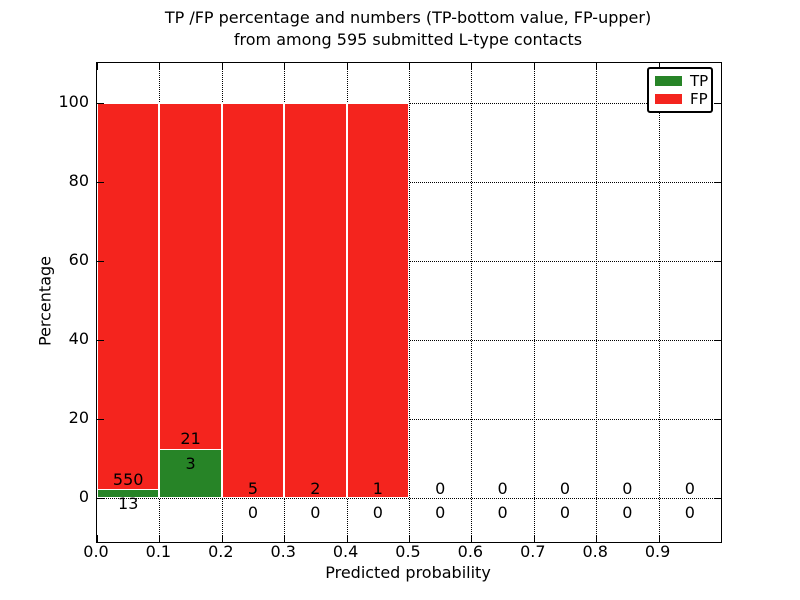 The image size is (800, 600). What do you see at coordinates (627, 513) in the screenshot?
I see `tp-count-label-bin-8: 0` at bounding box center [627, 513].